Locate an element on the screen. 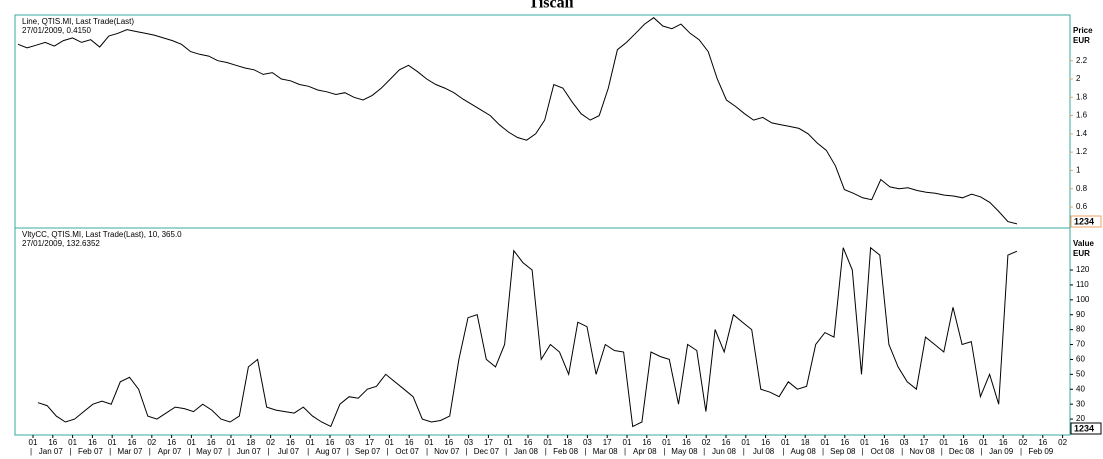  month-label: Jul 08 is located at coordinates (764, 451).